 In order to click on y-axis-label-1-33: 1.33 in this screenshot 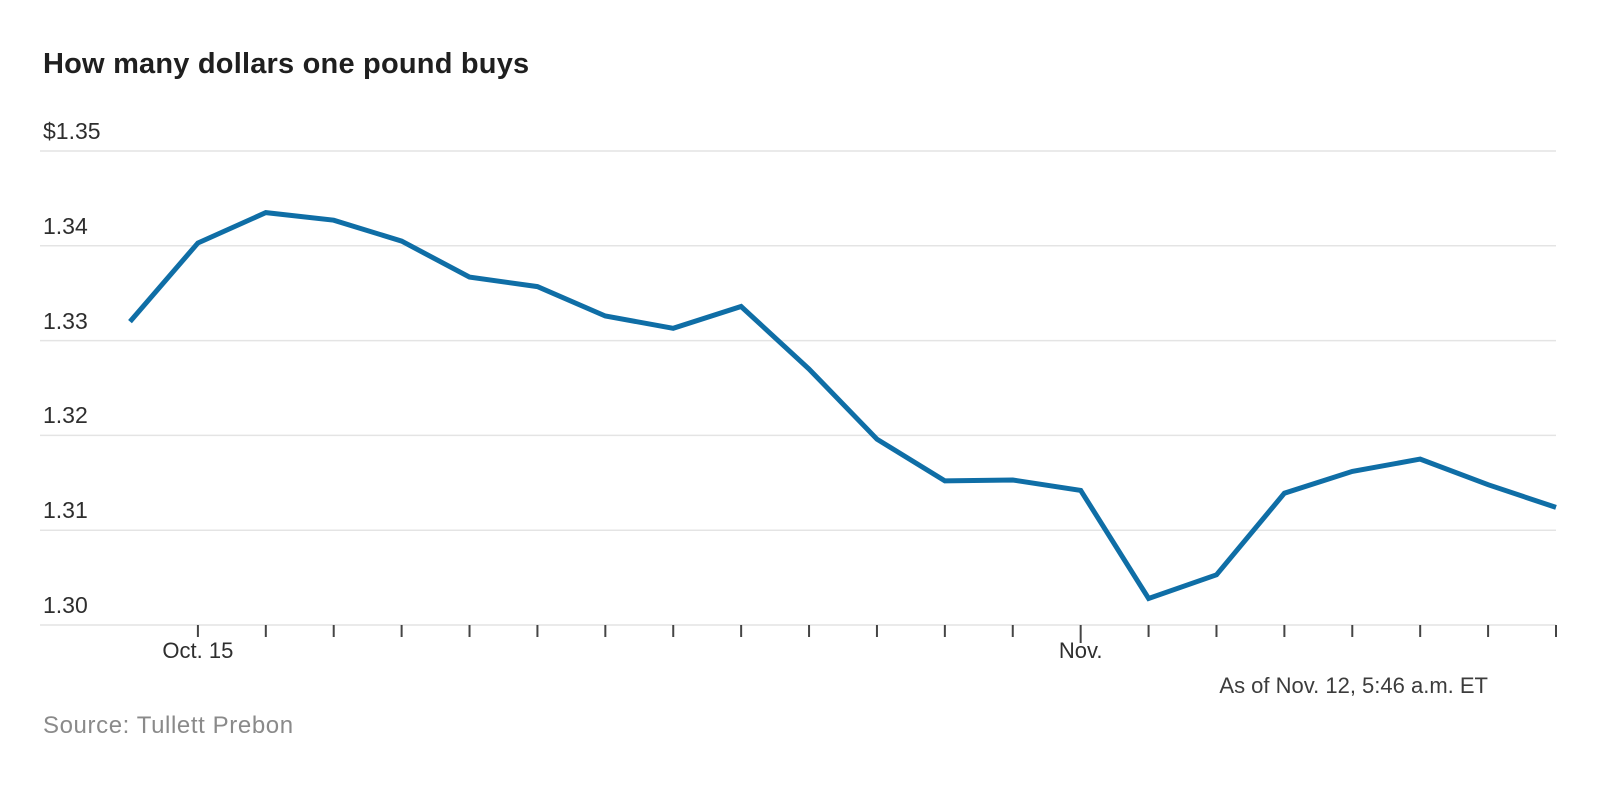, I will do `click(65, 320)`.